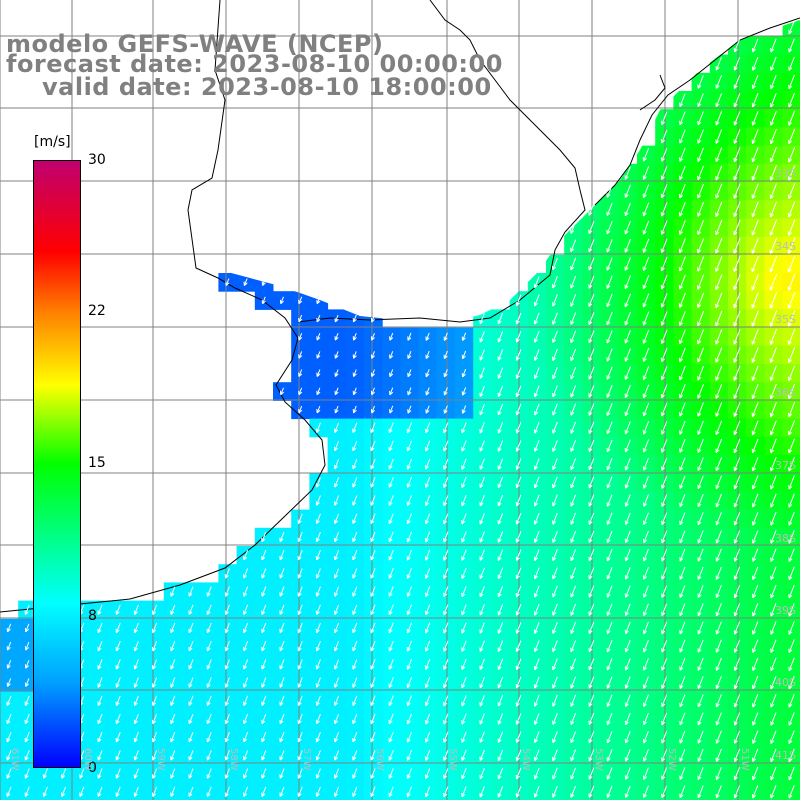 This screenshot has width=800, height=800. Describe the element at coordinates (785, 538) in the screenshot. I see `latitude-label: 38S` at that location.